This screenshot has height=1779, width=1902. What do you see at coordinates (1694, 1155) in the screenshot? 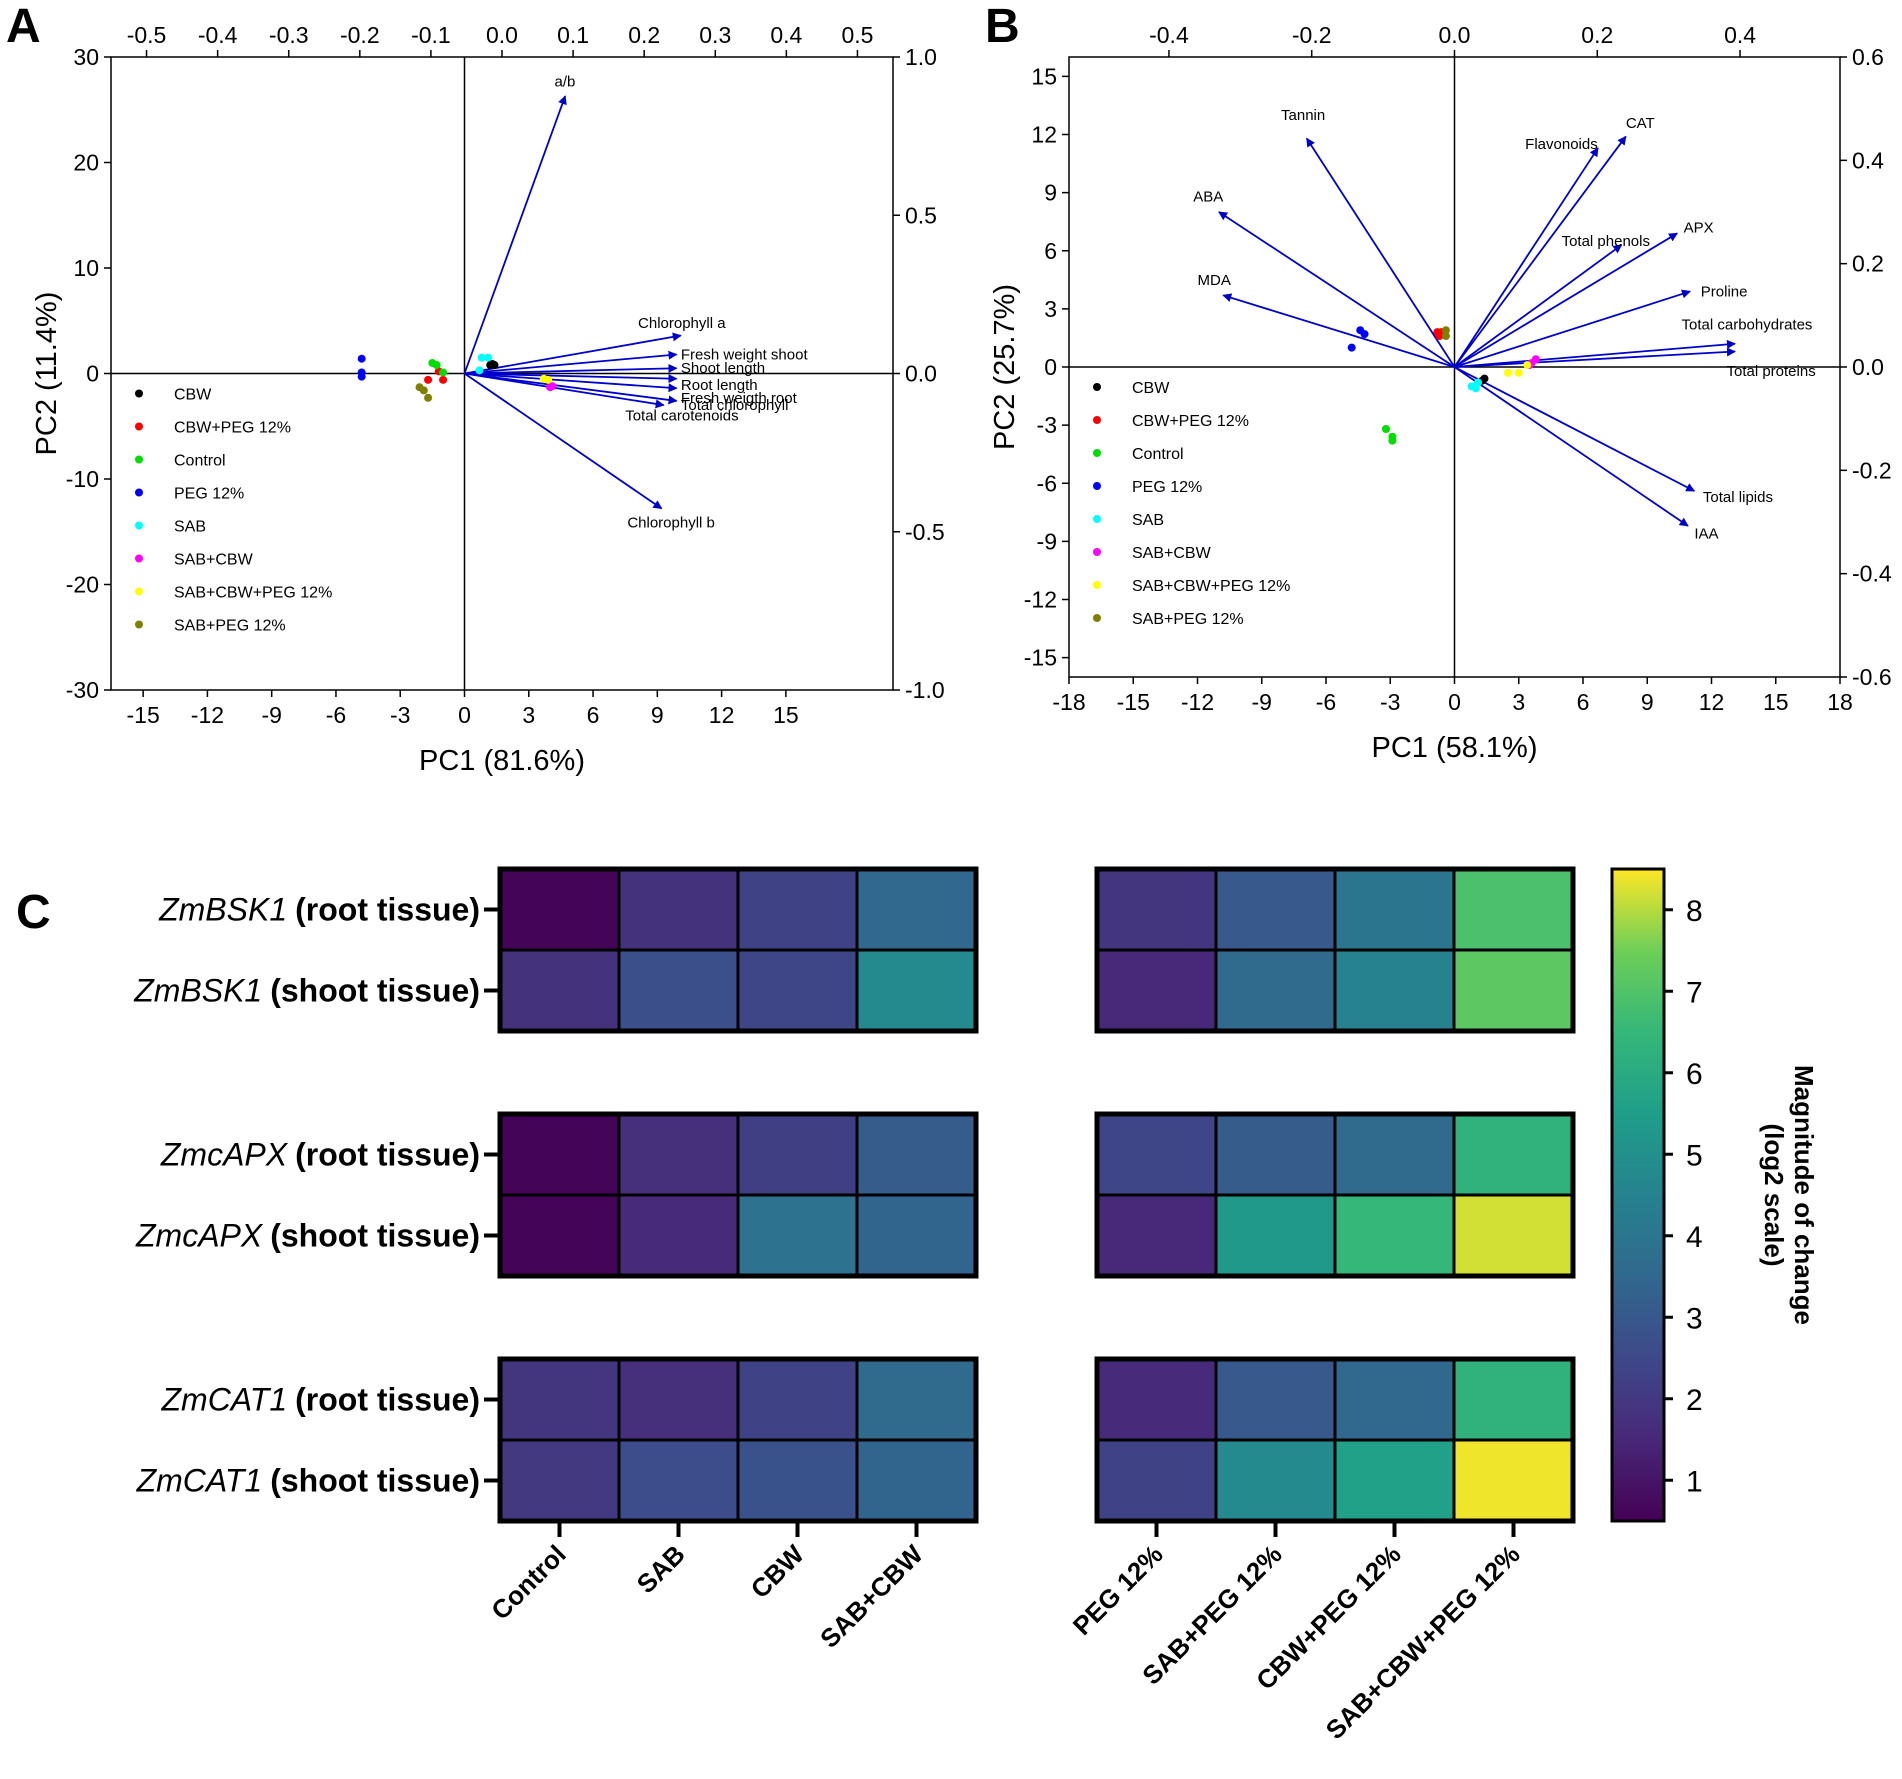
I see `colorbar-tick-label: 5` at bounding box center [1694, 1155].